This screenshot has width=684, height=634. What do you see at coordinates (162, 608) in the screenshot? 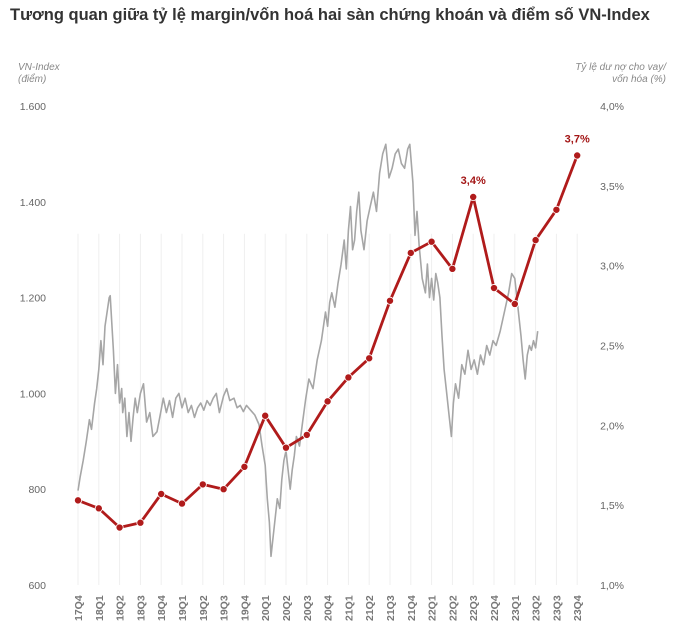
I see `x-axis-tick-label: 18Q4` at bounding box center [162, 608].